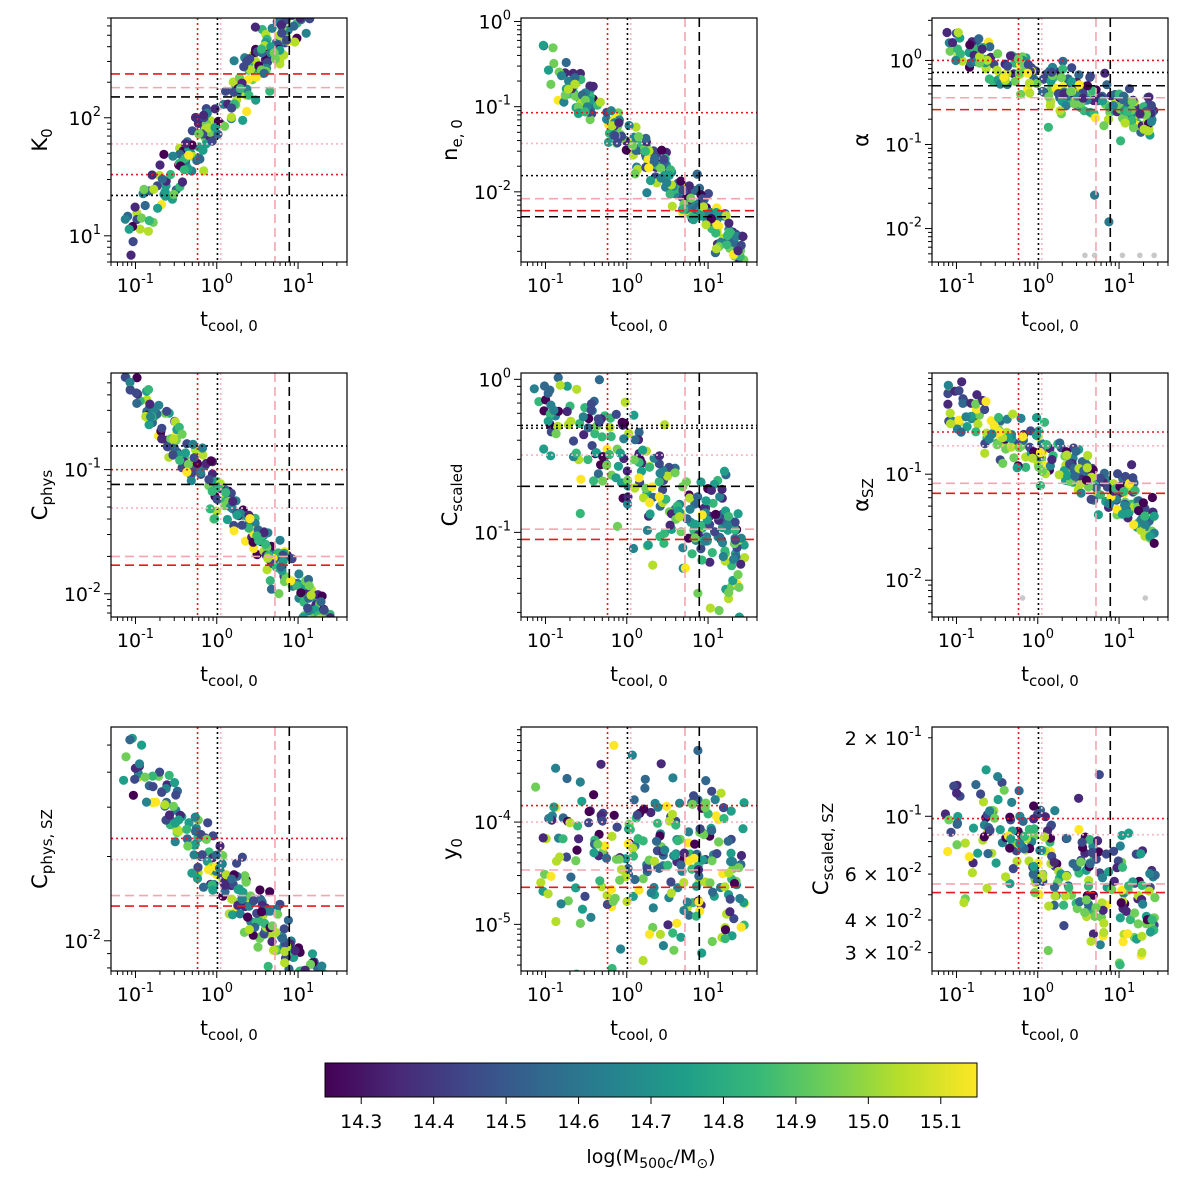 The width and height of the screenshot is (1200, 1178). What do you see at coordinates (883, 873) in the screenshot?
I see `y-tick-label: 6 × 10⁻²` at bounding box center [883, 873].